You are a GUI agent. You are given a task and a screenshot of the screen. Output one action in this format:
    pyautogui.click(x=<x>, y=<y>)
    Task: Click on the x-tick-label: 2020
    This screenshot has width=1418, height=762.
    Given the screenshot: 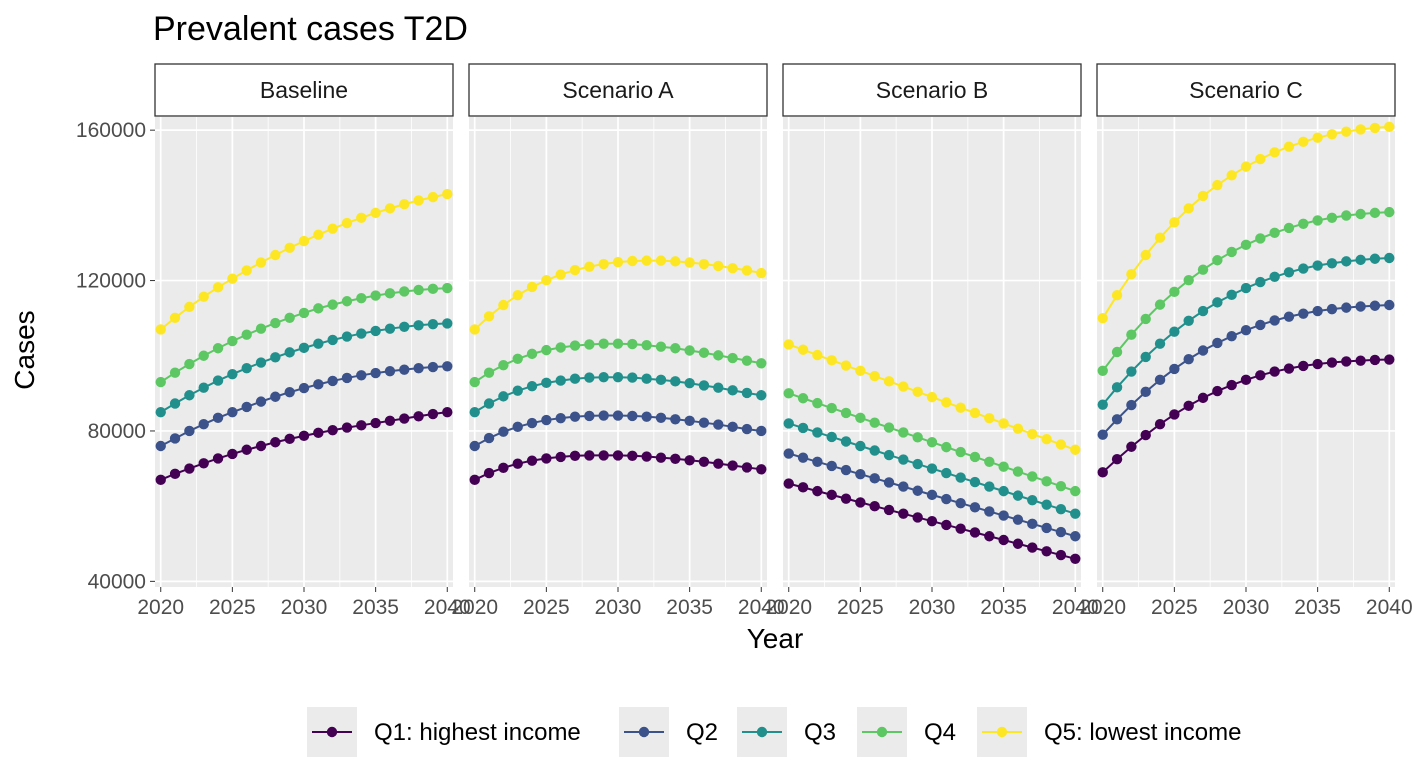 What is the action you would take?
    pyautogui.click(x=788, y=607)
    